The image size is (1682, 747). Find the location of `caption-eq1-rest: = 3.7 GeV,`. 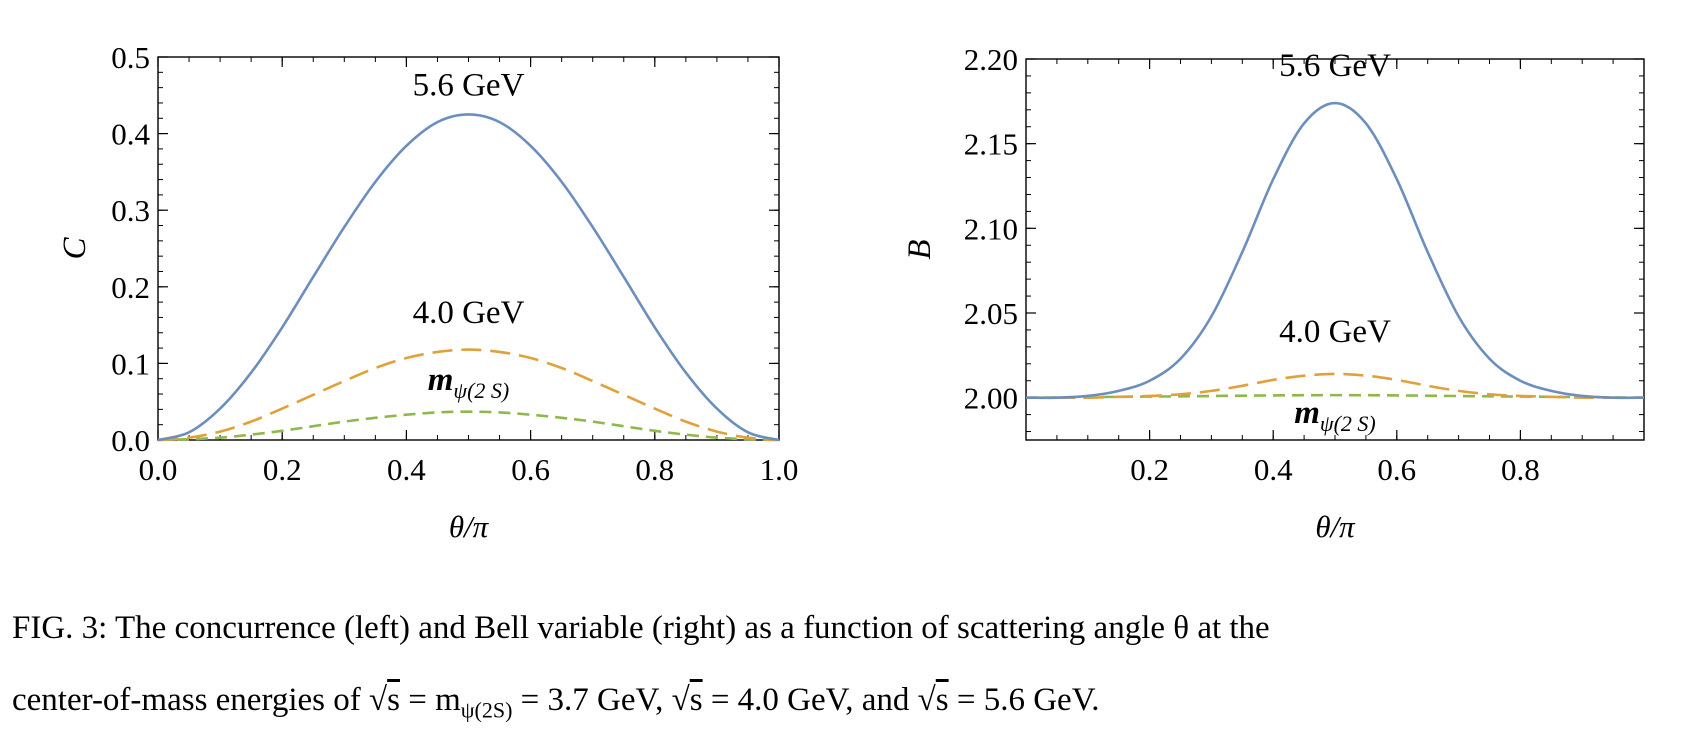

caption-eq1-rest: = 3.7 GeV, is located at coordinates (592, 700).